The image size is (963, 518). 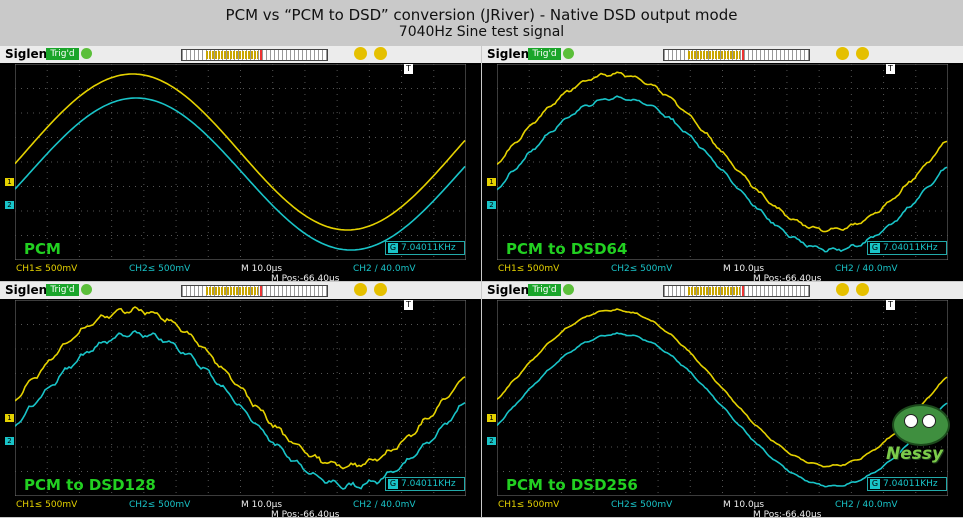 What do you see at coordinates (567, 249) in the screenshot?
I see `panel-label: PCM to DSD64` at bounding box center [567, 249].